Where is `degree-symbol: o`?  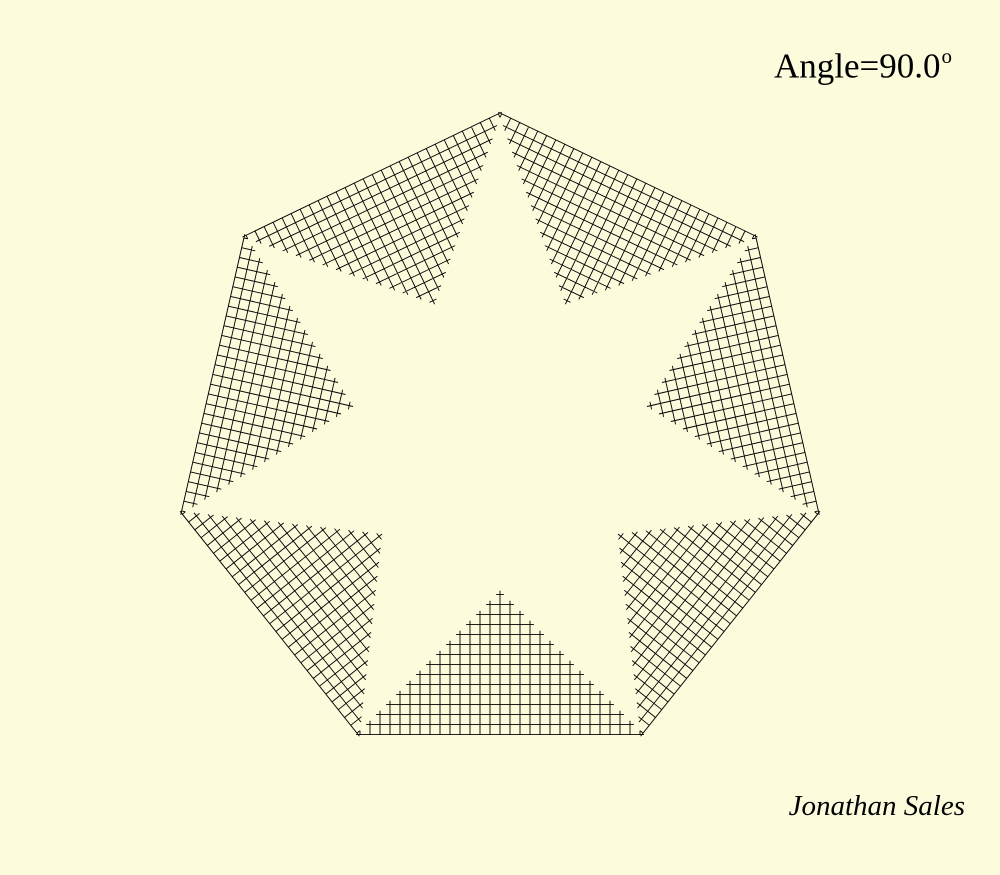 degree-symbol: o is located at coordinates (947, 56).